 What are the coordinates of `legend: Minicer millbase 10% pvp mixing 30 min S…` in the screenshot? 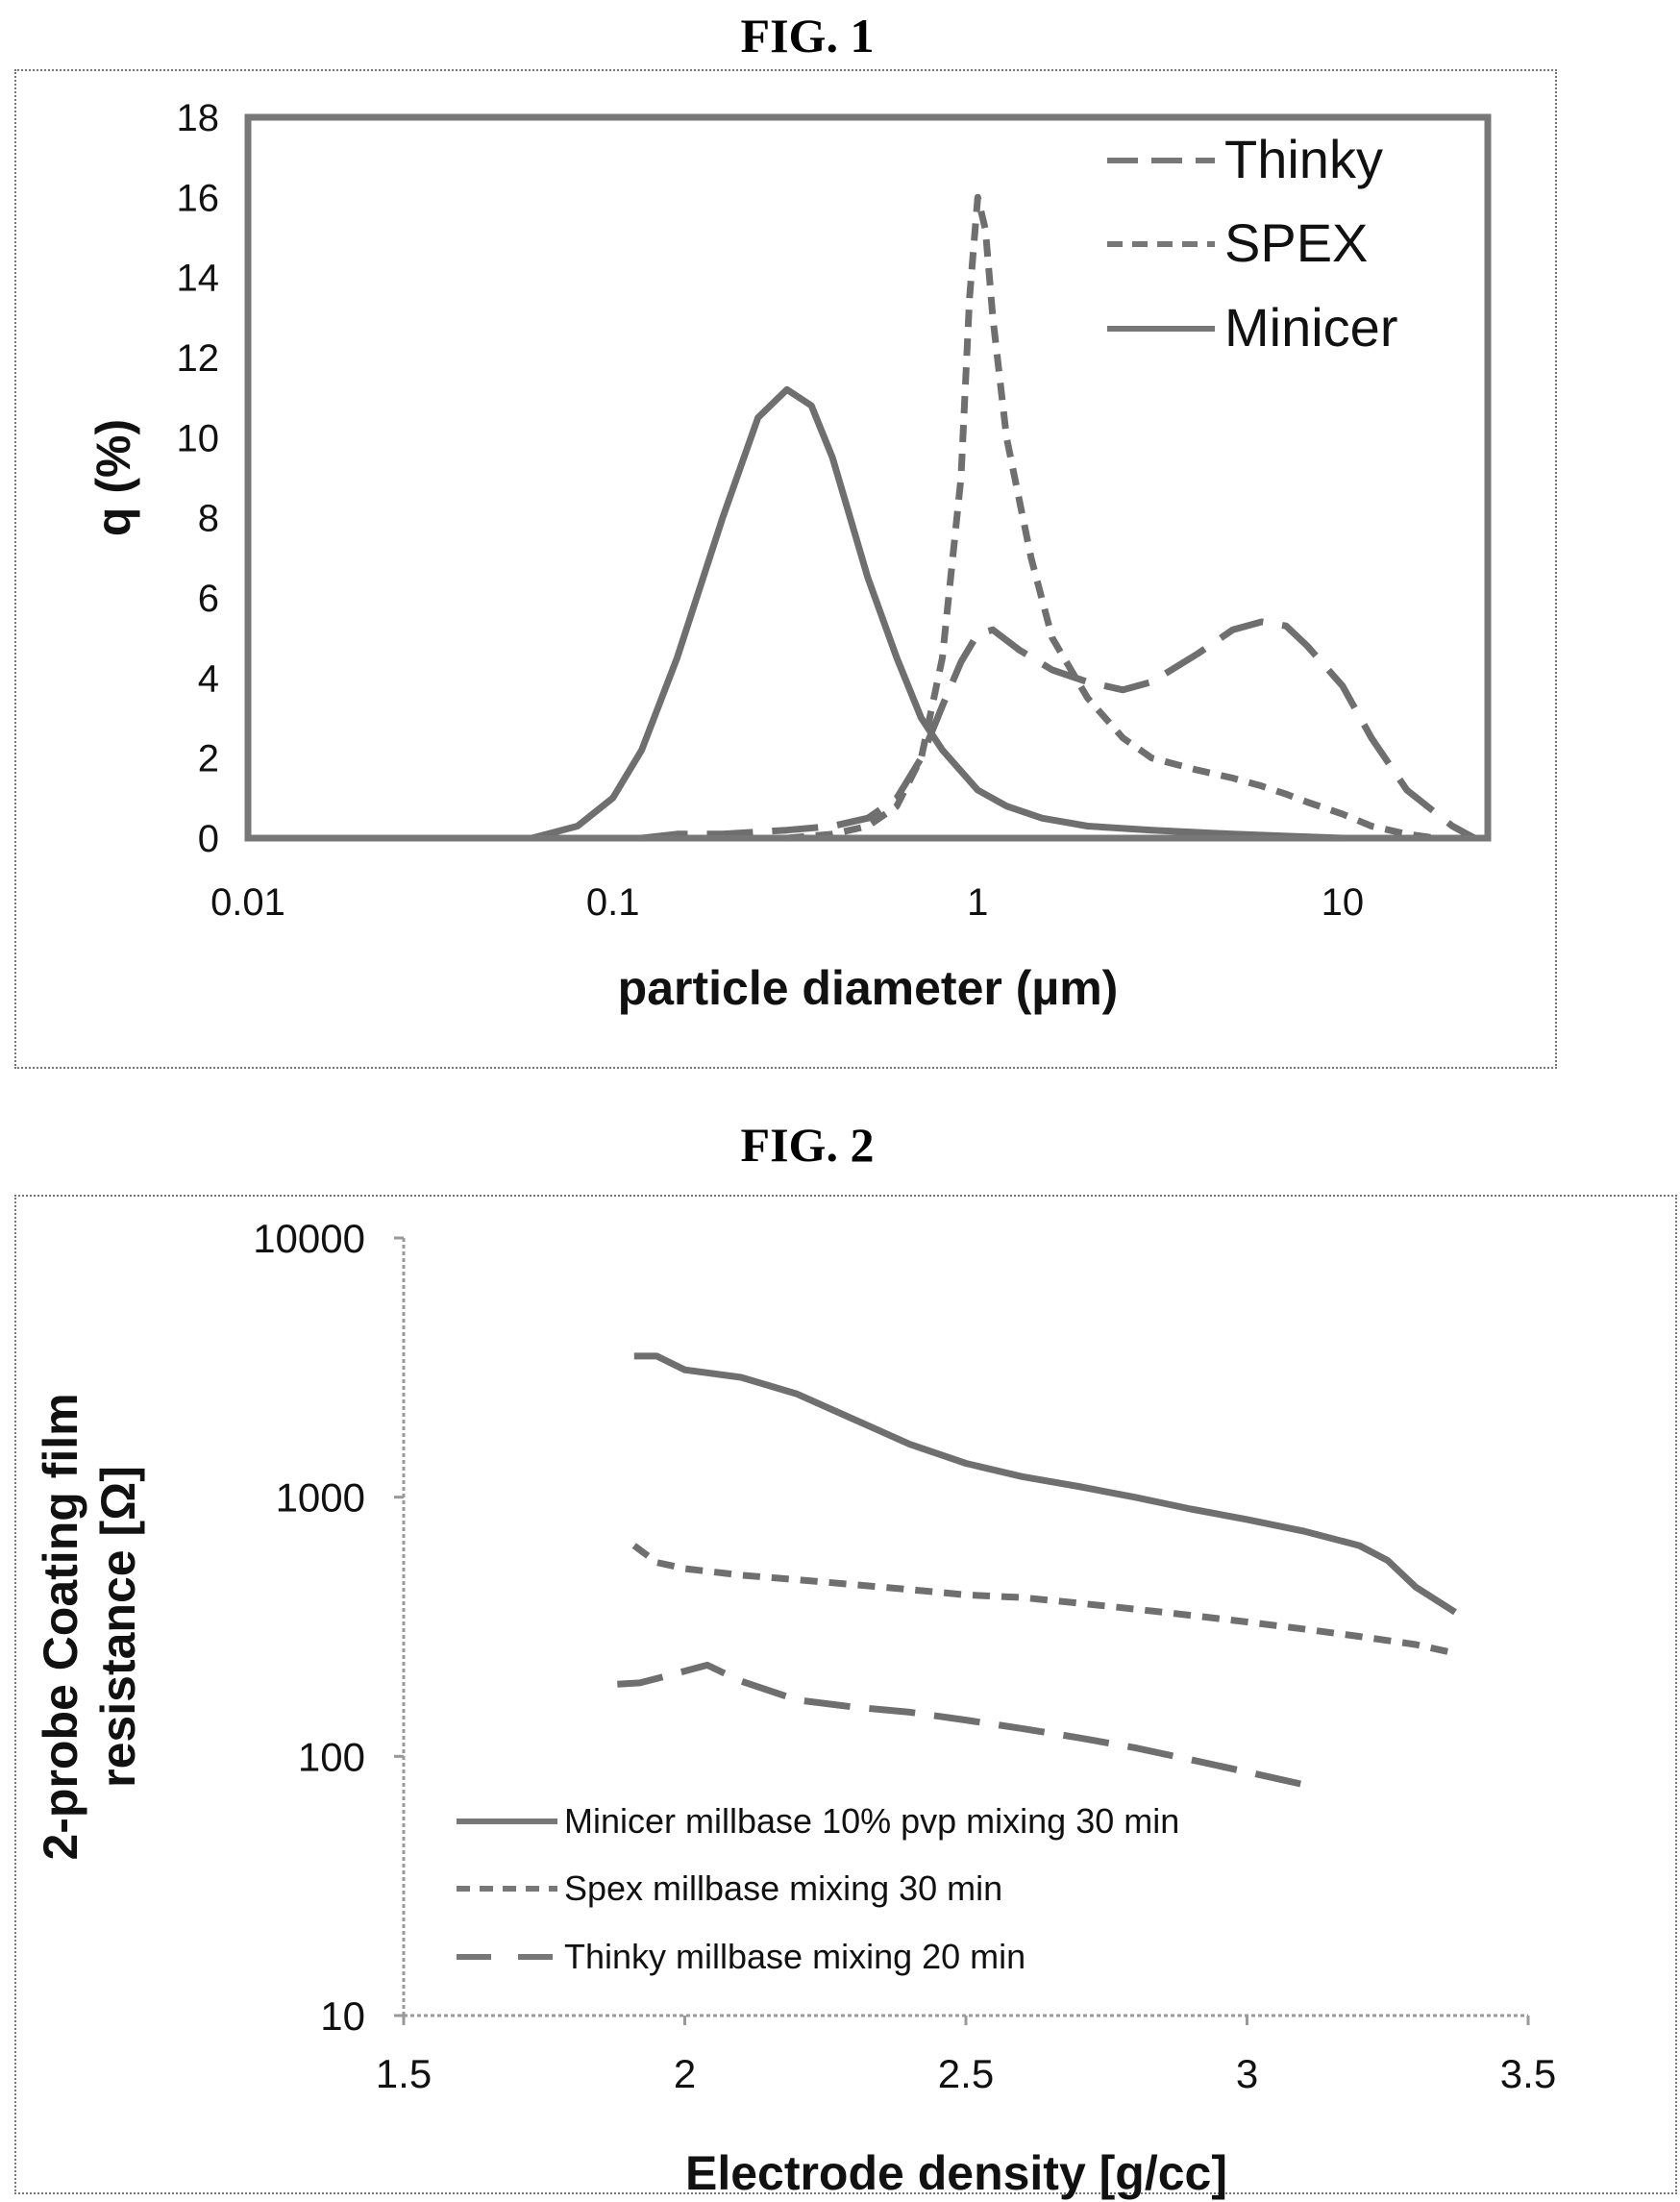 It's located at (818, 1889).